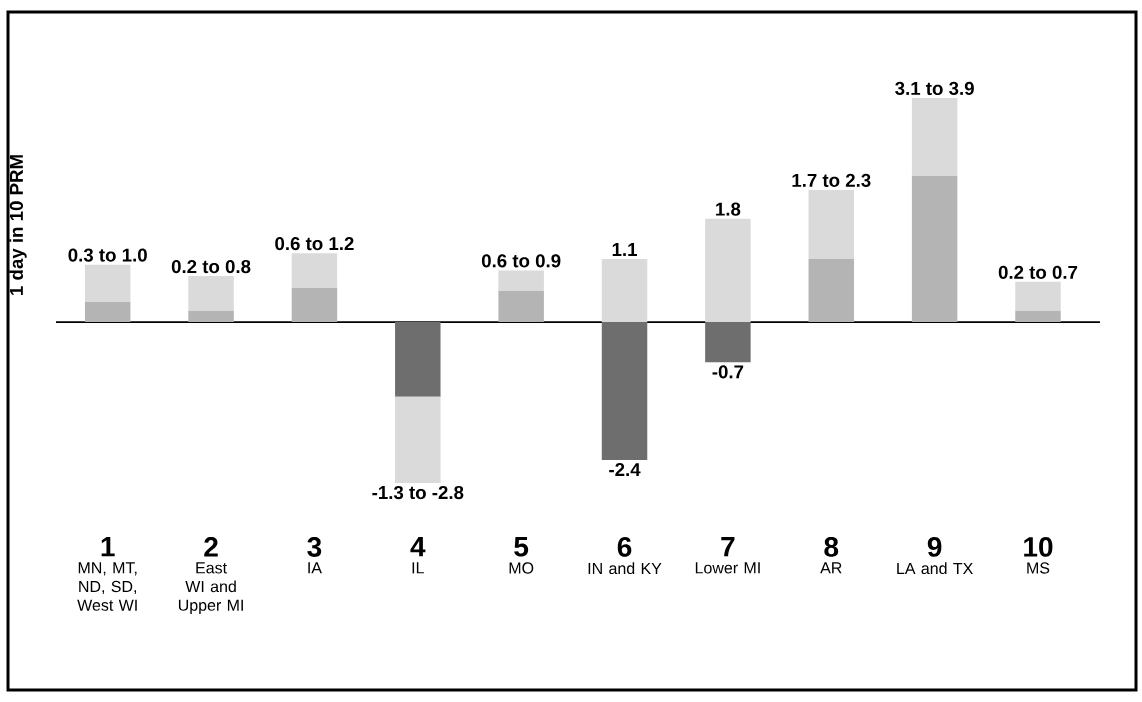  Describe the element at coordinates (210, 588) in the screenshot. I see `text: East WI and Upper MI` at that location.